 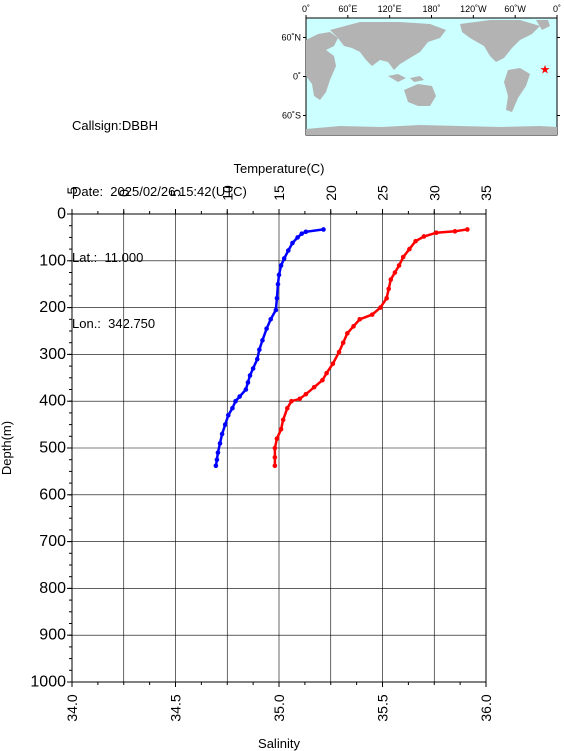 I want to click on depth-tick-label: 400, so click(x=52, y=401).